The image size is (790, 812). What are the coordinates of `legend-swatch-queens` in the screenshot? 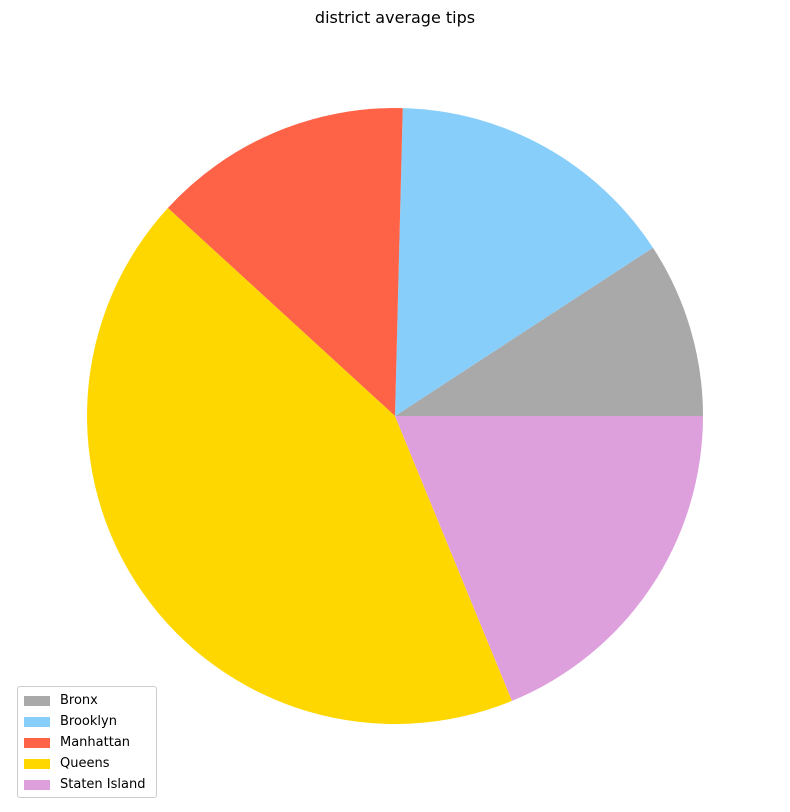 It's located at (37, 763).